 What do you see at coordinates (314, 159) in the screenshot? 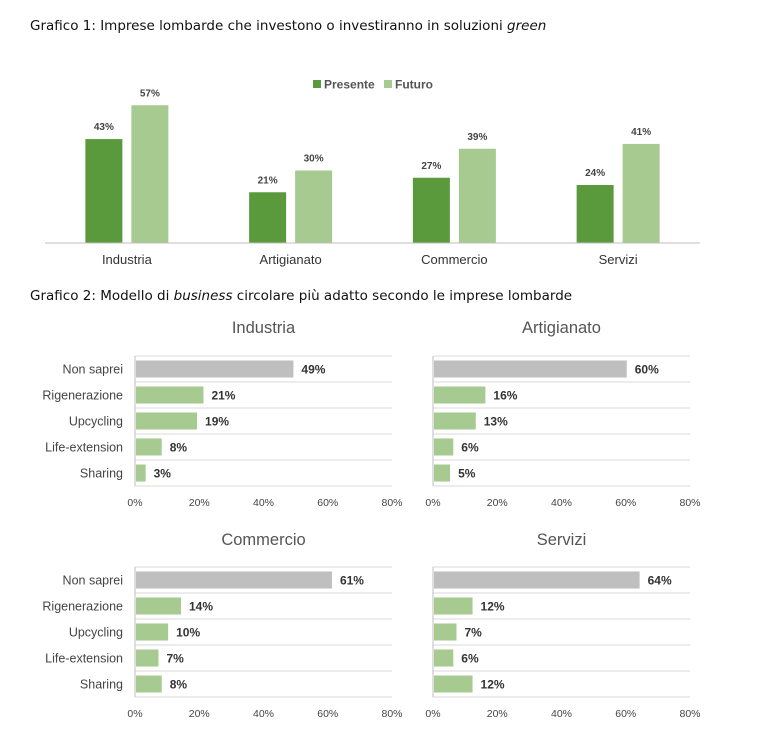
I see `bar-value-label: 30%` at bounding box center [314, 159].